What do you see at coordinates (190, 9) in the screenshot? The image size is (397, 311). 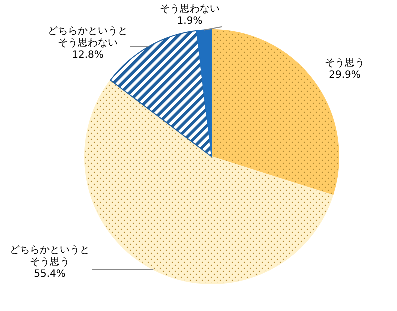 I see `slice-label: そう思わない` at bounding box center [190, 9].